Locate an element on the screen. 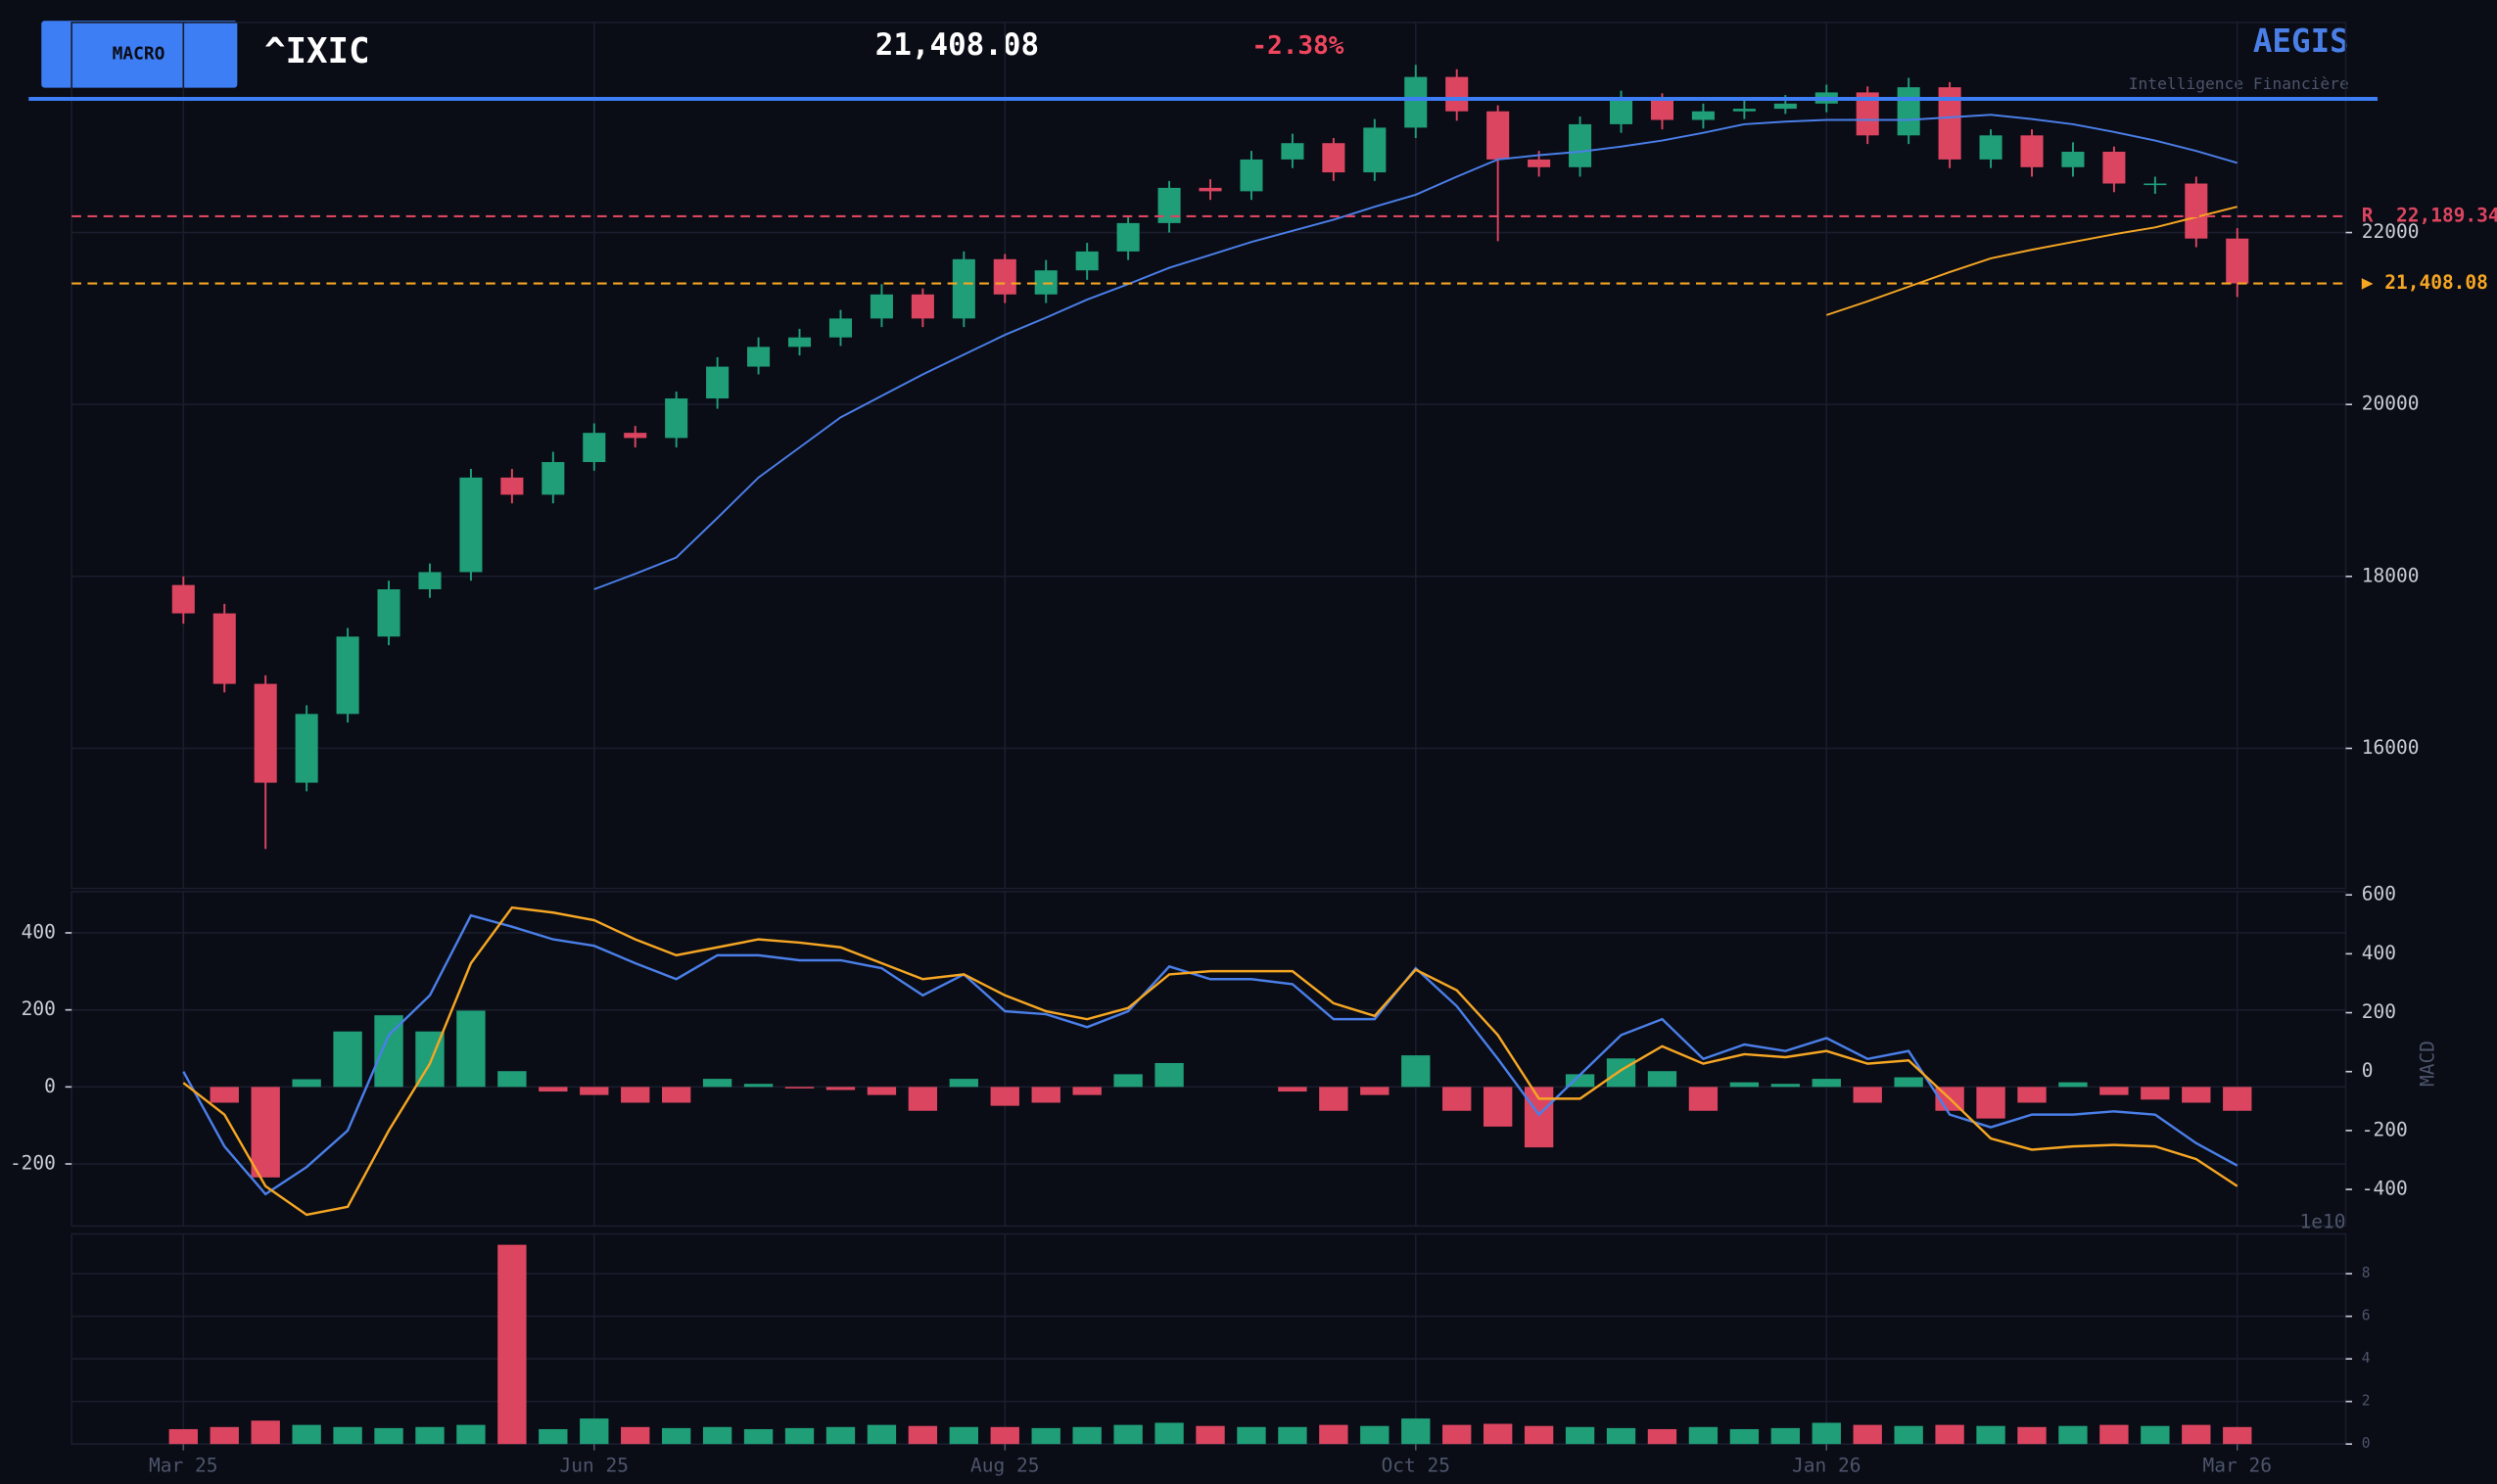 Image resolution: width=2497 pixels, height=1484 pixels. price: 21,408.08 is located at coordinates (957, 45).